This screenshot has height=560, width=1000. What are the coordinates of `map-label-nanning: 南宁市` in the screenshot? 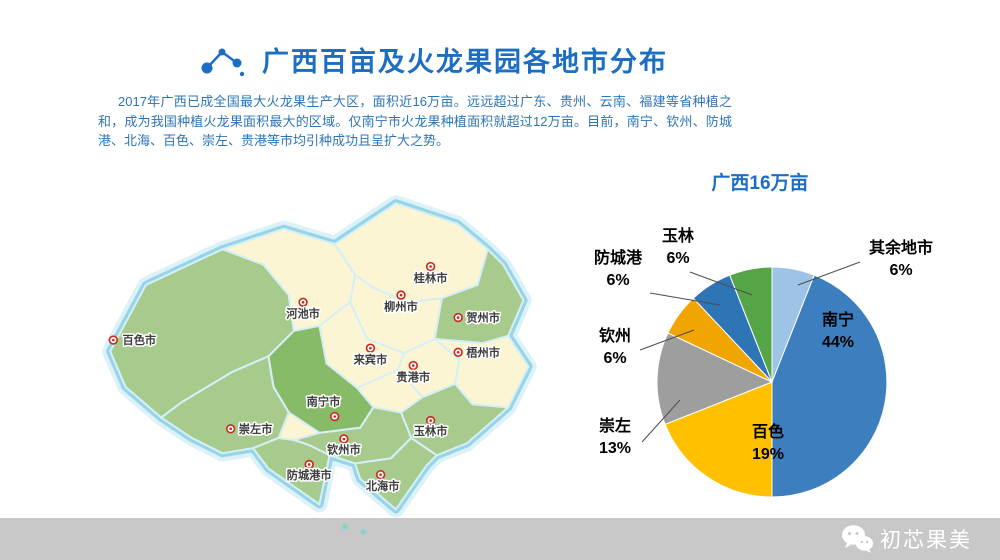 It's located at (324, 401).